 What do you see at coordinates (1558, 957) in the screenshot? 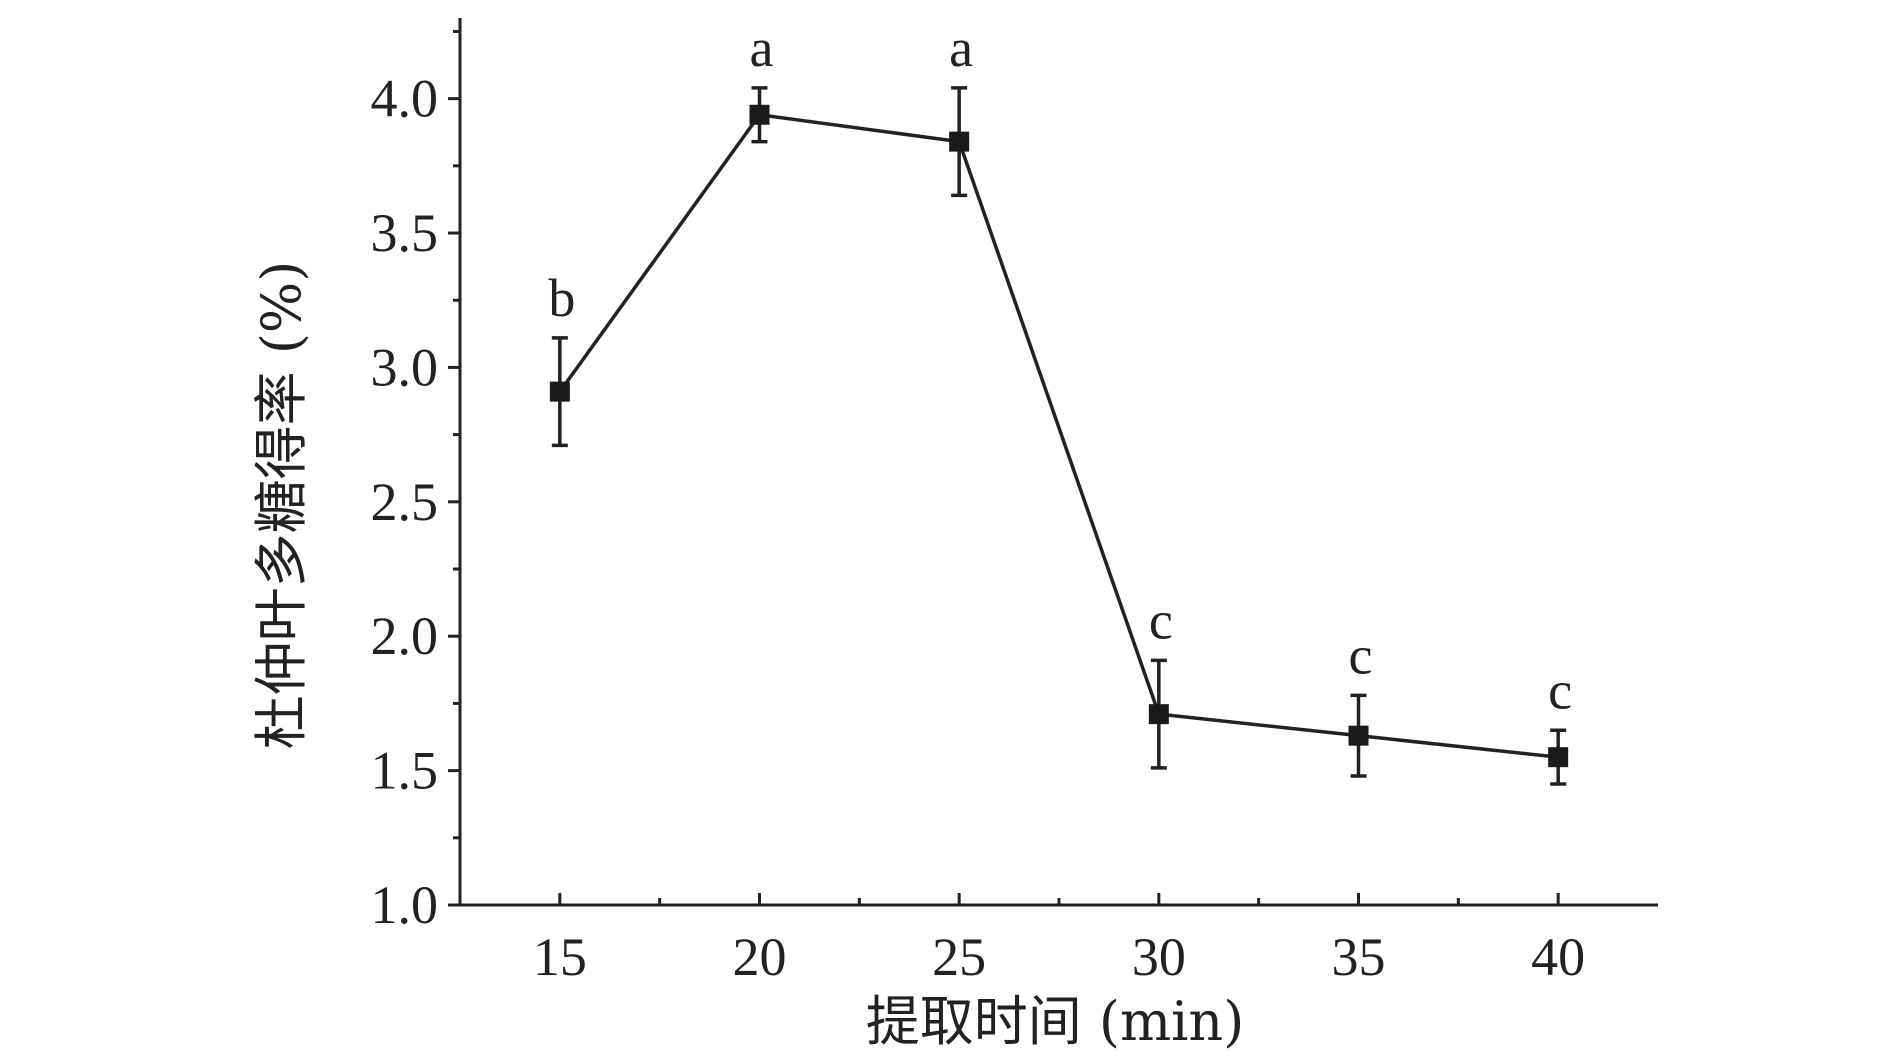
I see `x-tick-label: 40` at bounding box center [1558, 957].